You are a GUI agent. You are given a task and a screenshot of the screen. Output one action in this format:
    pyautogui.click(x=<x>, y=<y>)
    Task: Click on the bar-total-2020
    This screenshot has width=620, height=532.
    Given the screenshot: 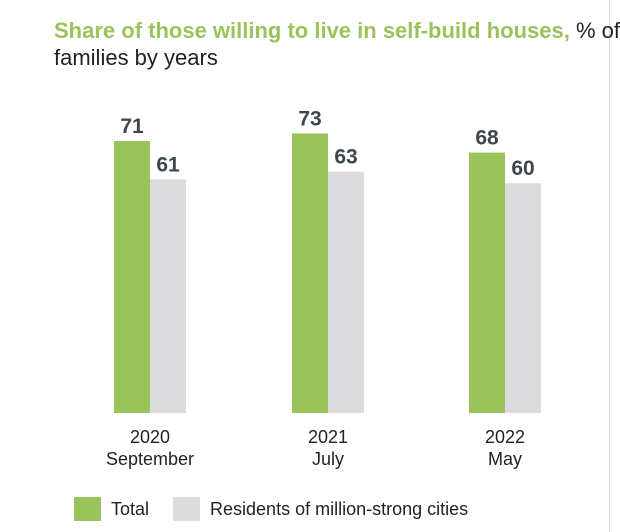 What is the action you would take?
    pyautogui.click(x=132, y=277)
    